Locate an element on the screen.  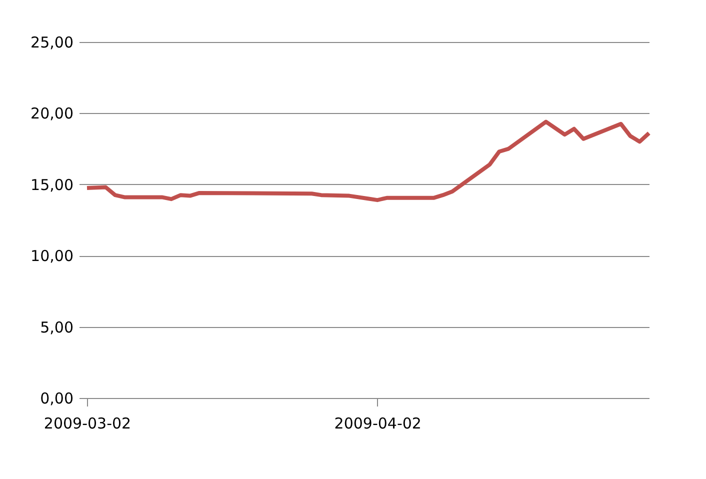
y-tick-label: 5,00 is located at coordinates (57, 327).